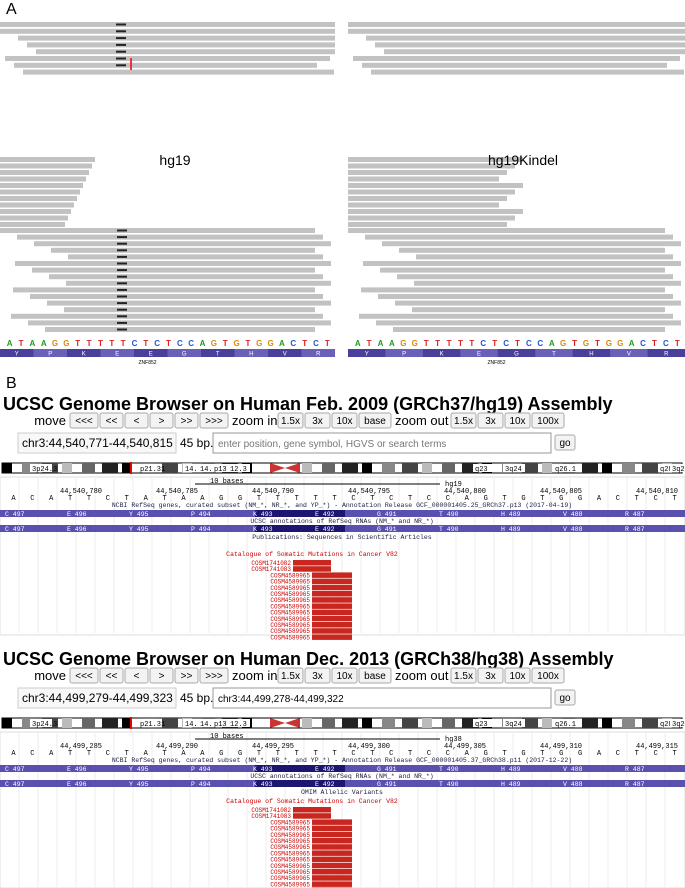  What do you see at coordinates (81, 492) in the screenshot?
I see `coordinate: 44,540,780` at bounding box center [81, 492].